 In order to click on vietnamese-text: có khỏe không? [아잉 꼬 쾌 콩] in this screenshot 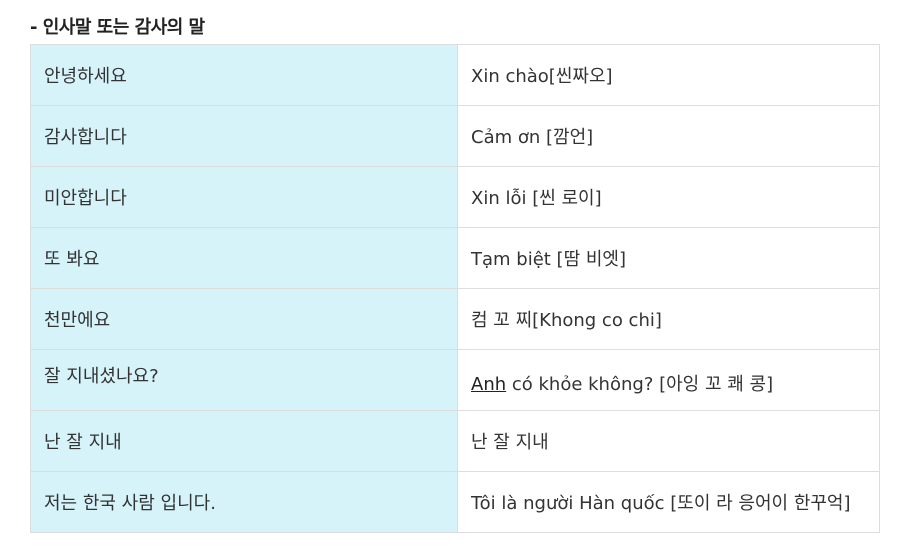, I will do `click(640, 384)`.